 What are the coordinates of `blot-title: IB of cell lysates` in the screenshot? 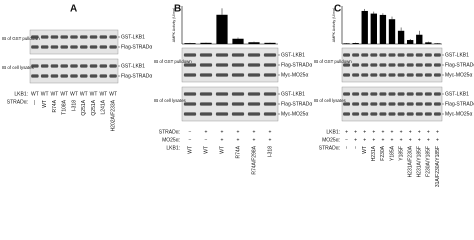 It's located at (18, 67).